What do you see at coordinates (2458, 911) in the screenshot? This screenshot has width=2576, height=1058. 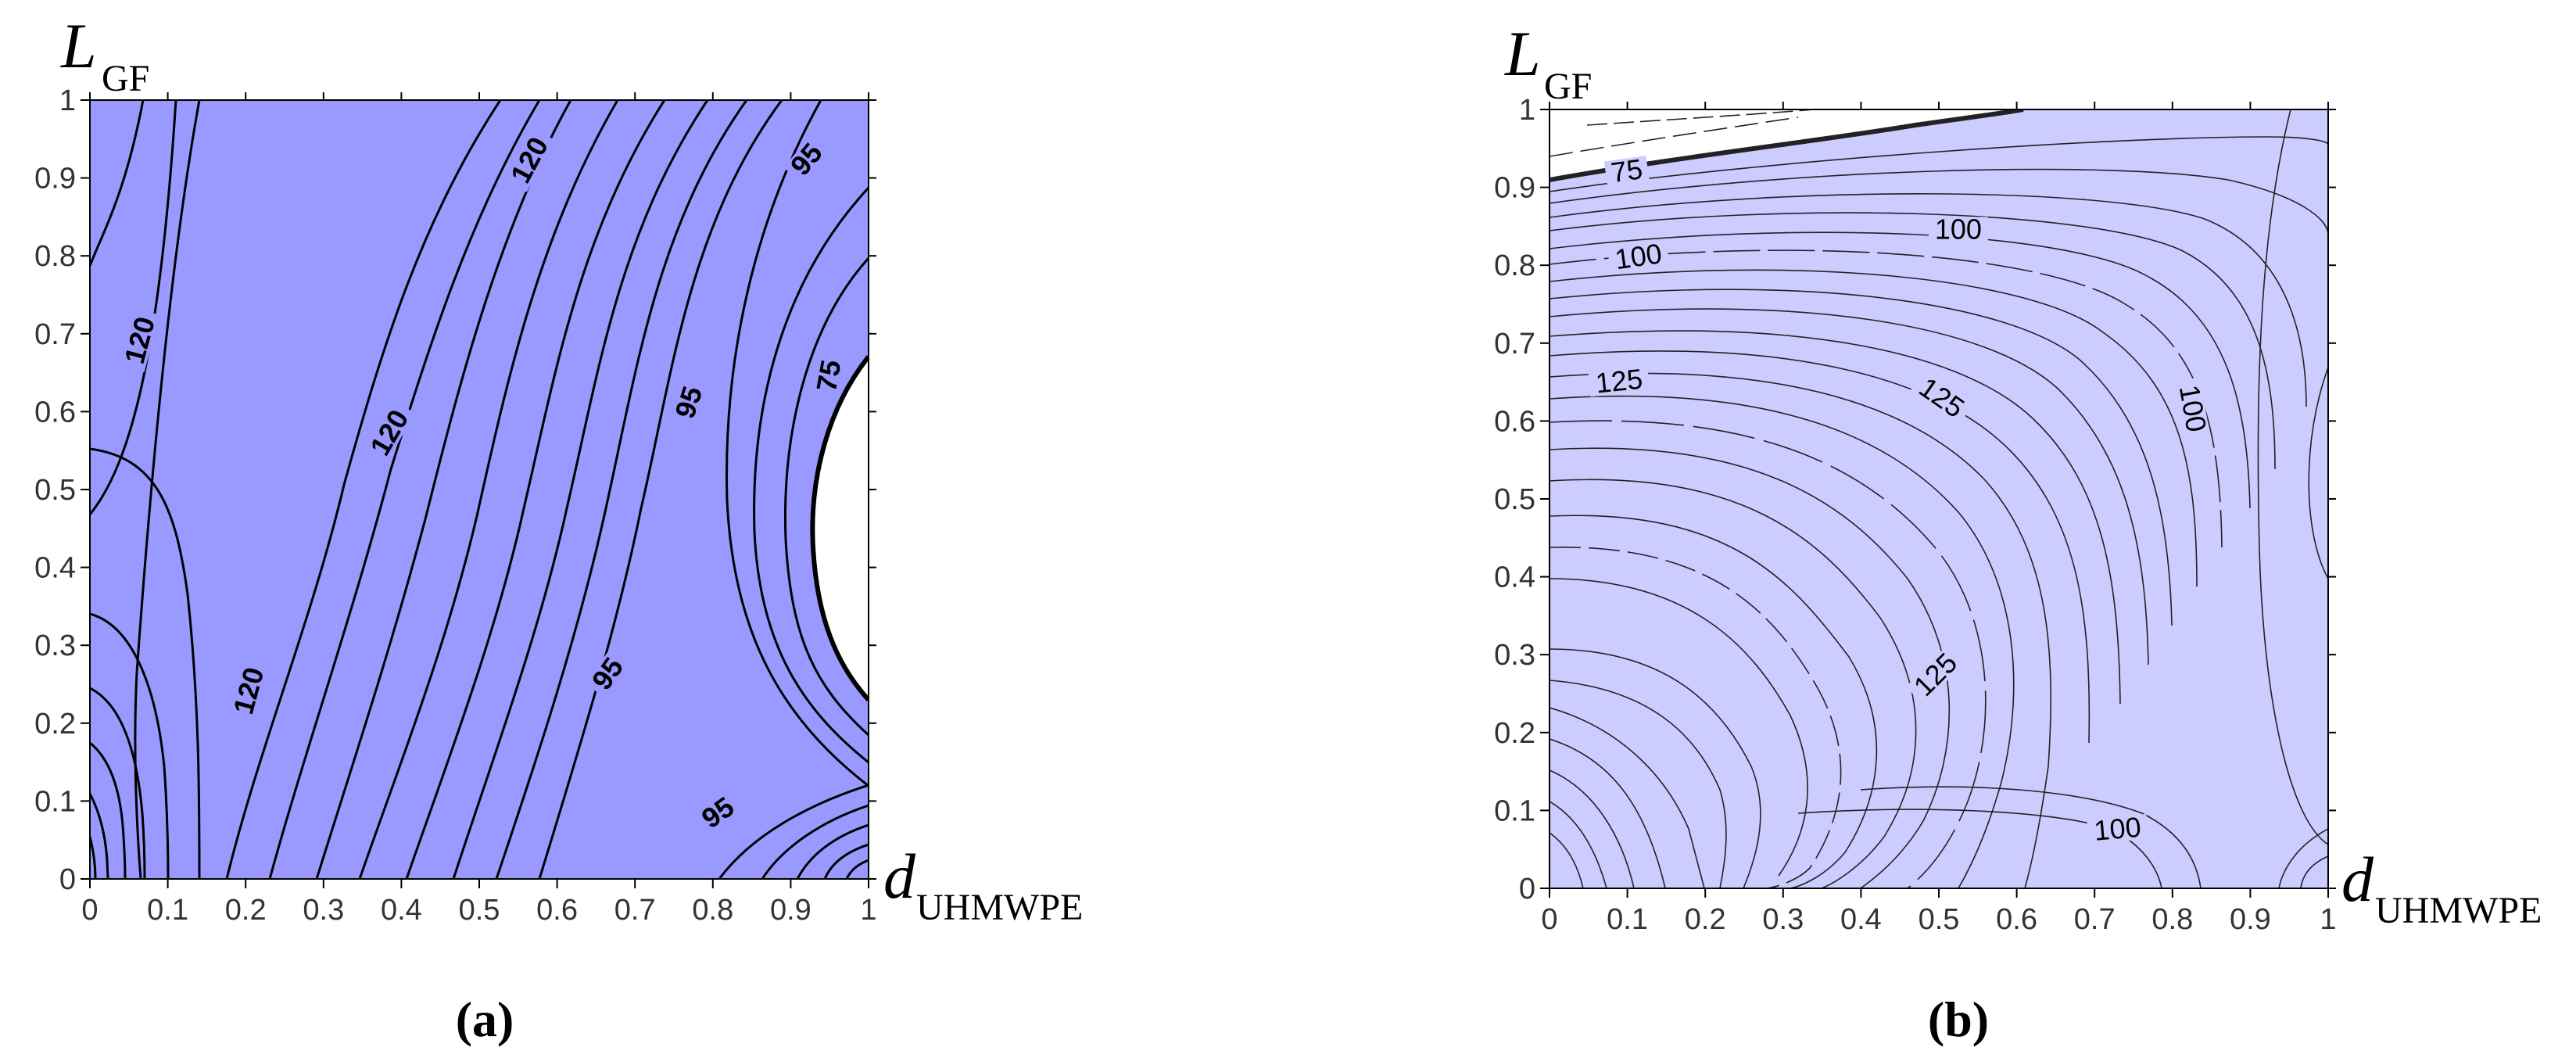 I see `panel-b-xlabel-sub: UHMWPE` at bounding box center [2458, 911].